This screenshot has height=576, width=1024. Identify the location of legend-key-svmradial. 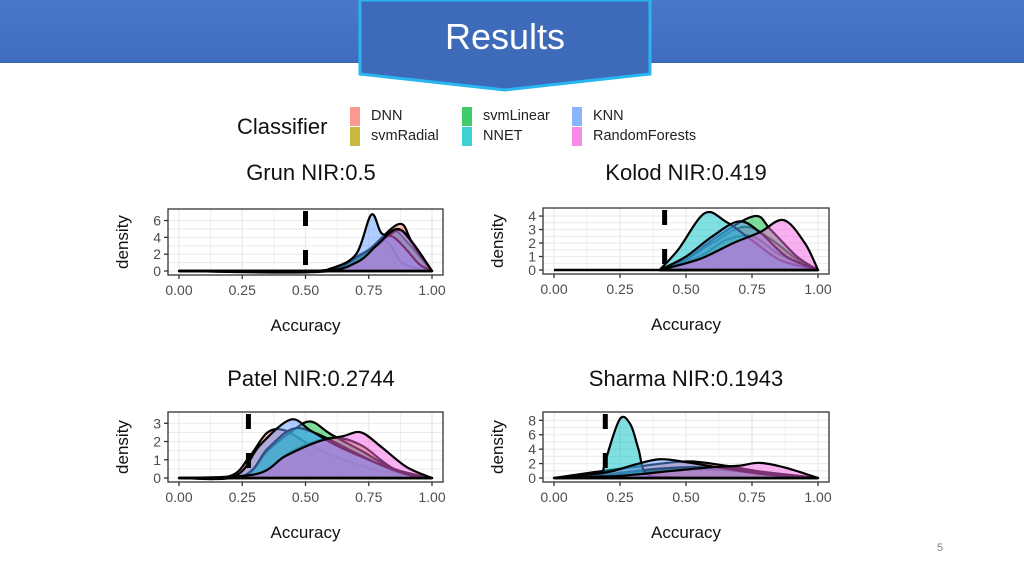
(355, 136).